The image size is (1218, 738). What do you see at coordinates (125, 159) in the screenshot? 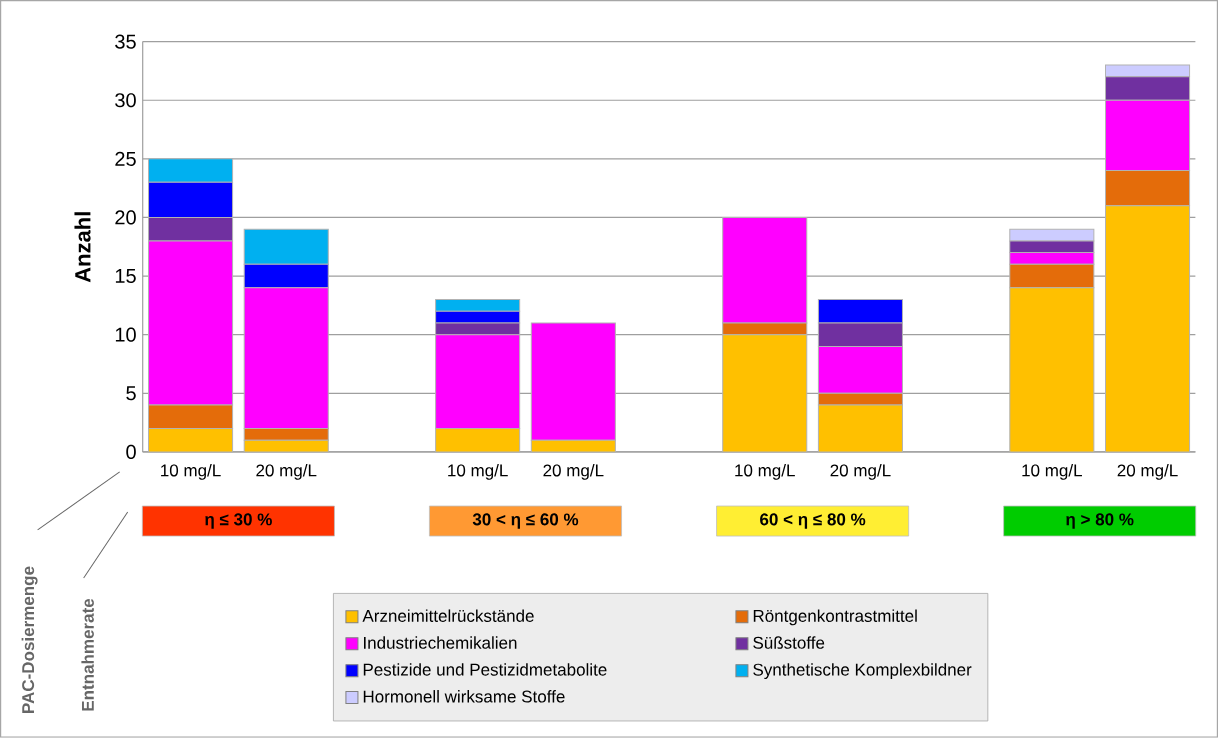
I see `y-tick-label: 25` at bounding box center [125, 159].